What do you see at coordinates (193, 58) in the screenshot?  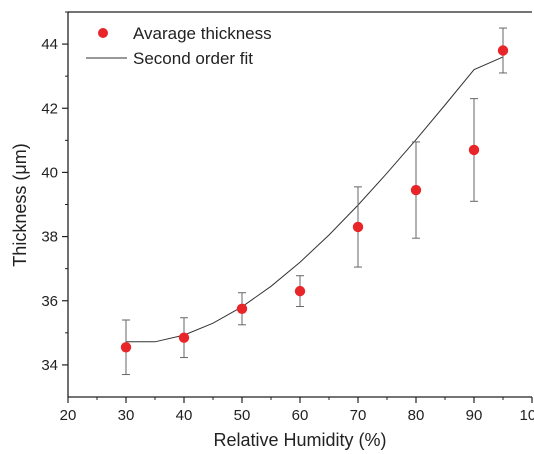 I see `legend-label-line: Second order fit` at bounding box center [193, 58].